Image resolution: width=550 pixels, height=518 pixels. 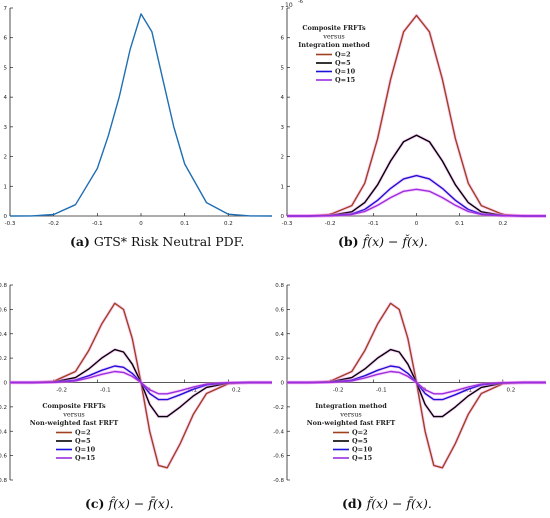 What do you see at coordinates (95, 503) in the screenshot?
I see `caption-c-label: (c)` at bounding box center [95, 503].